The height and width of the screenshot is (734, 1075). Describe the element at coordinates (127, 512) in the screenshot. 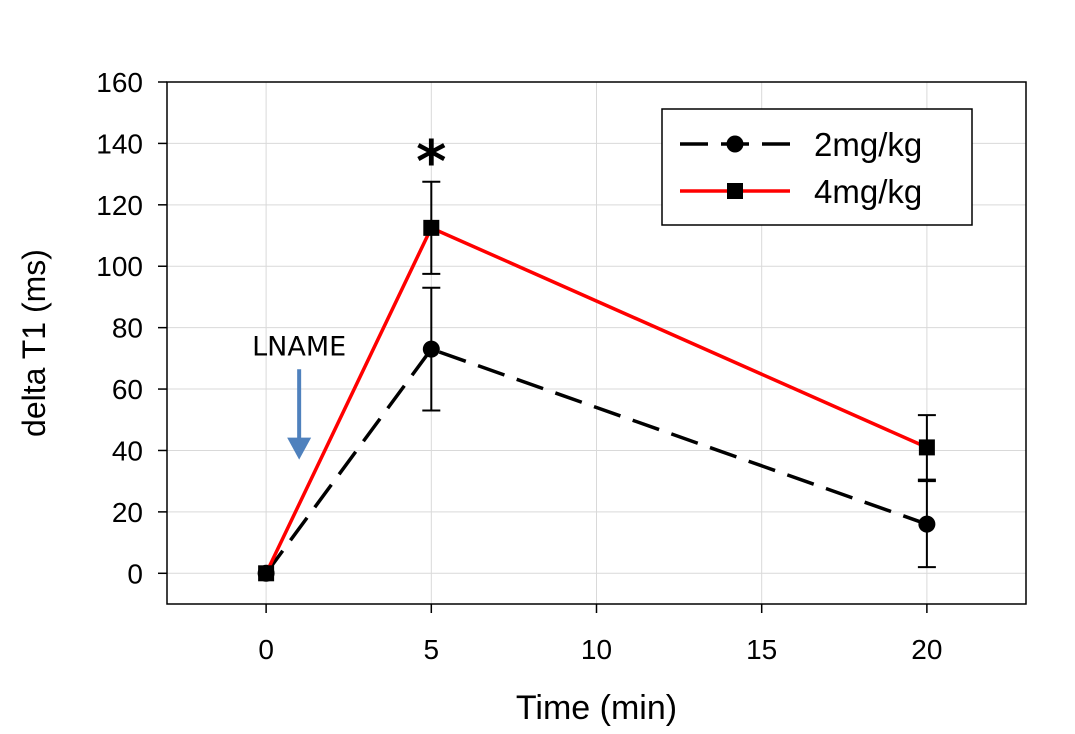

I see `y-tick-label: 20` at that location.